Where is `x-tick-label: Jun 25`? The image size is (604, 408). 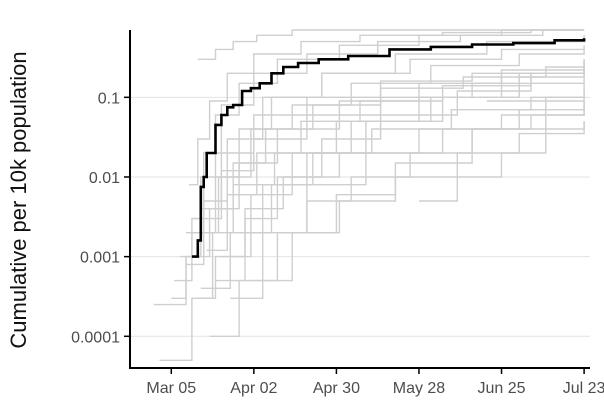 x-tick-label: Jun 25 is located at coordinates (502, 388).